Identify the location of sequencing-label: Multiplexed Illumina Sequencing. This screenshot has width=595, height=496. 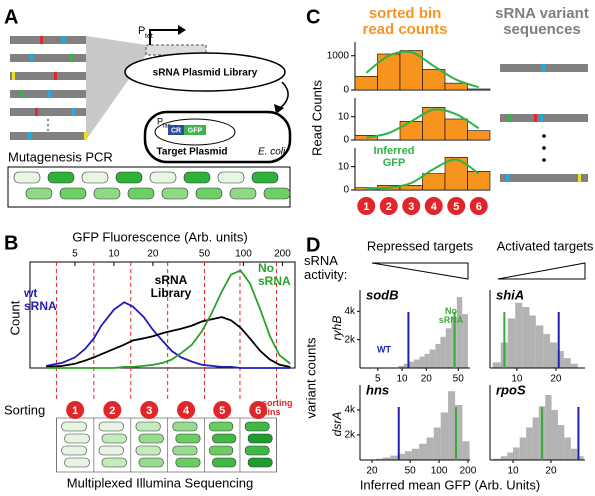
(160, 482).